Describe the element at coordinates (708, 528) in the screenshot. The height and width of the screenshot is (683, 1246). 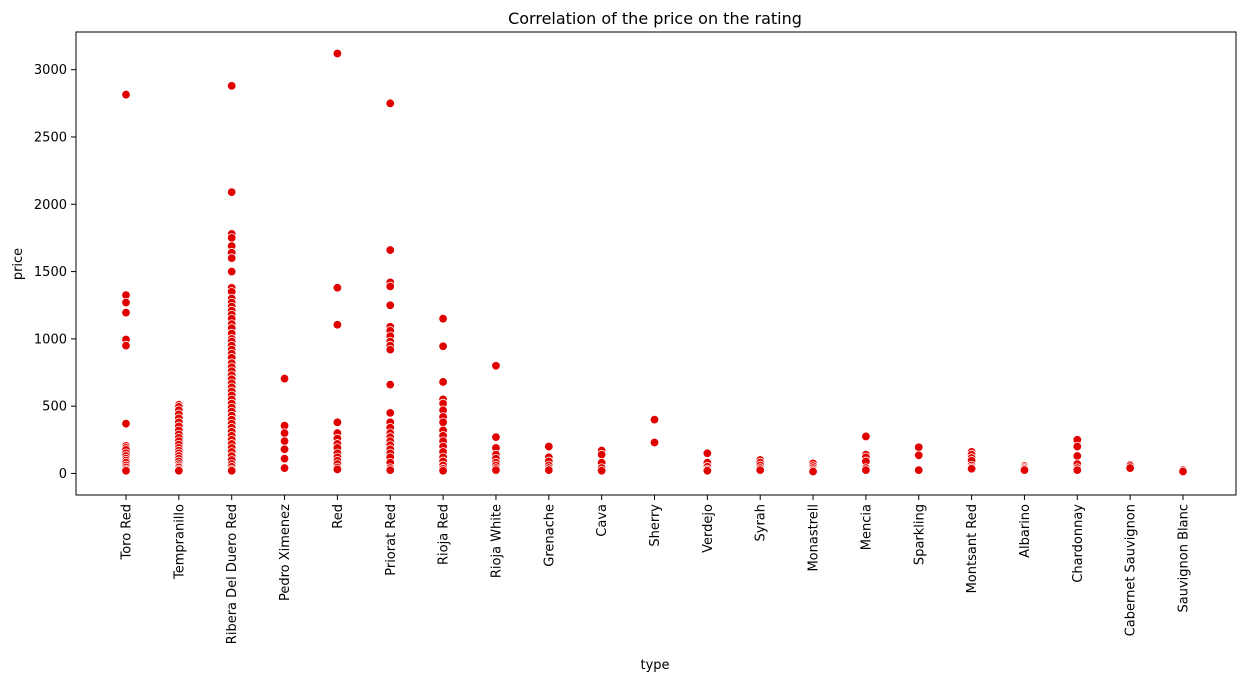
I see `x-tick-label: Verdejo` at that location.